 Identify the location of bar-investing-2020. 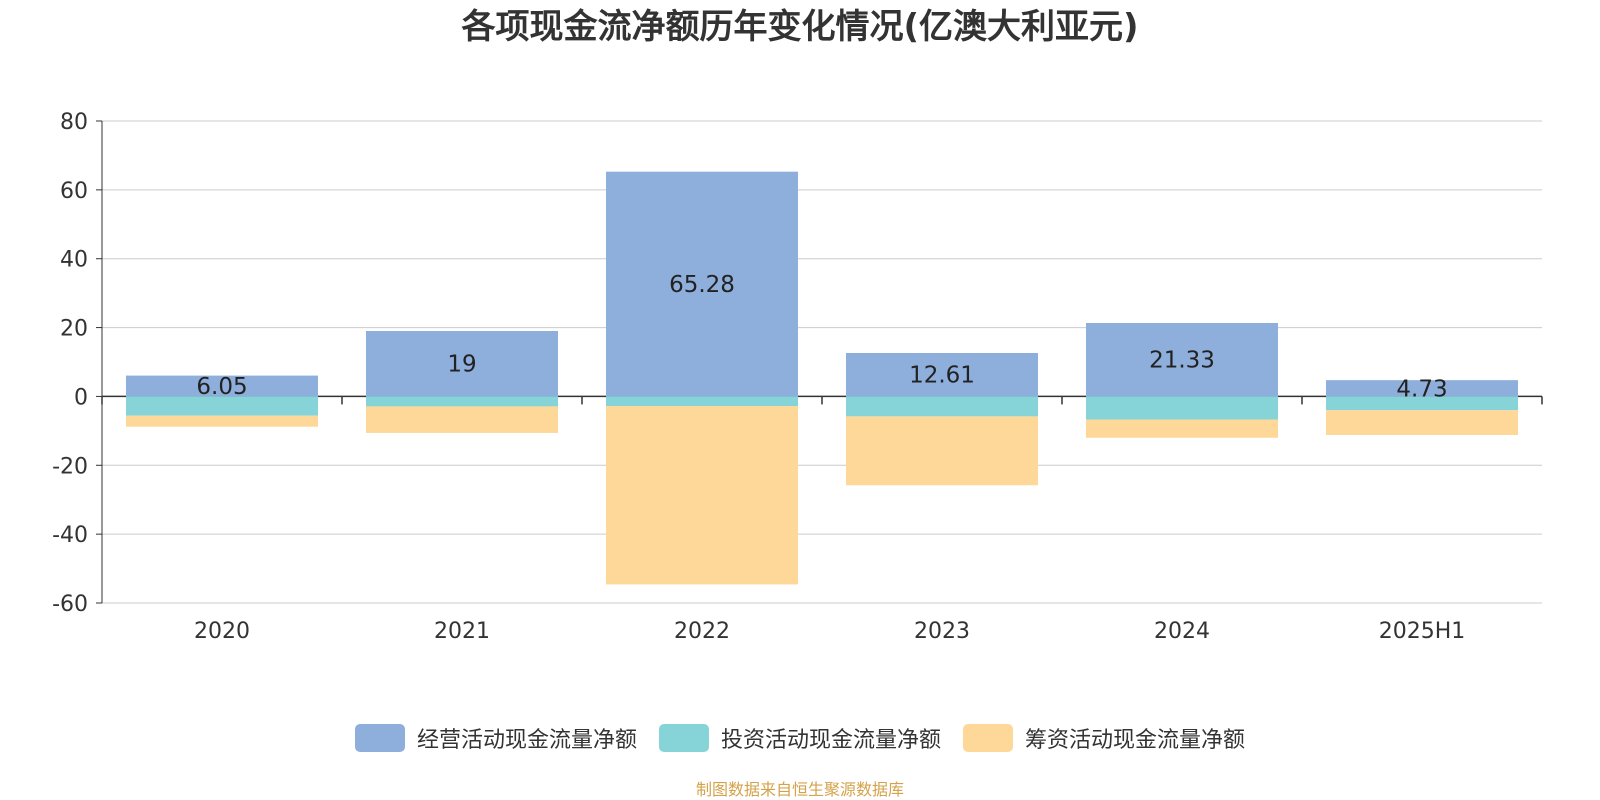
(222, 406).